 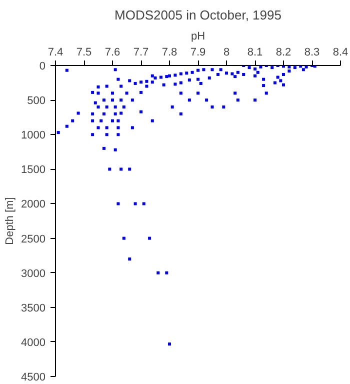 What do you see at coordinates (198, 36) in the screenshot?
I see `x-axis-title: pH` at bounding box center [198, 36].